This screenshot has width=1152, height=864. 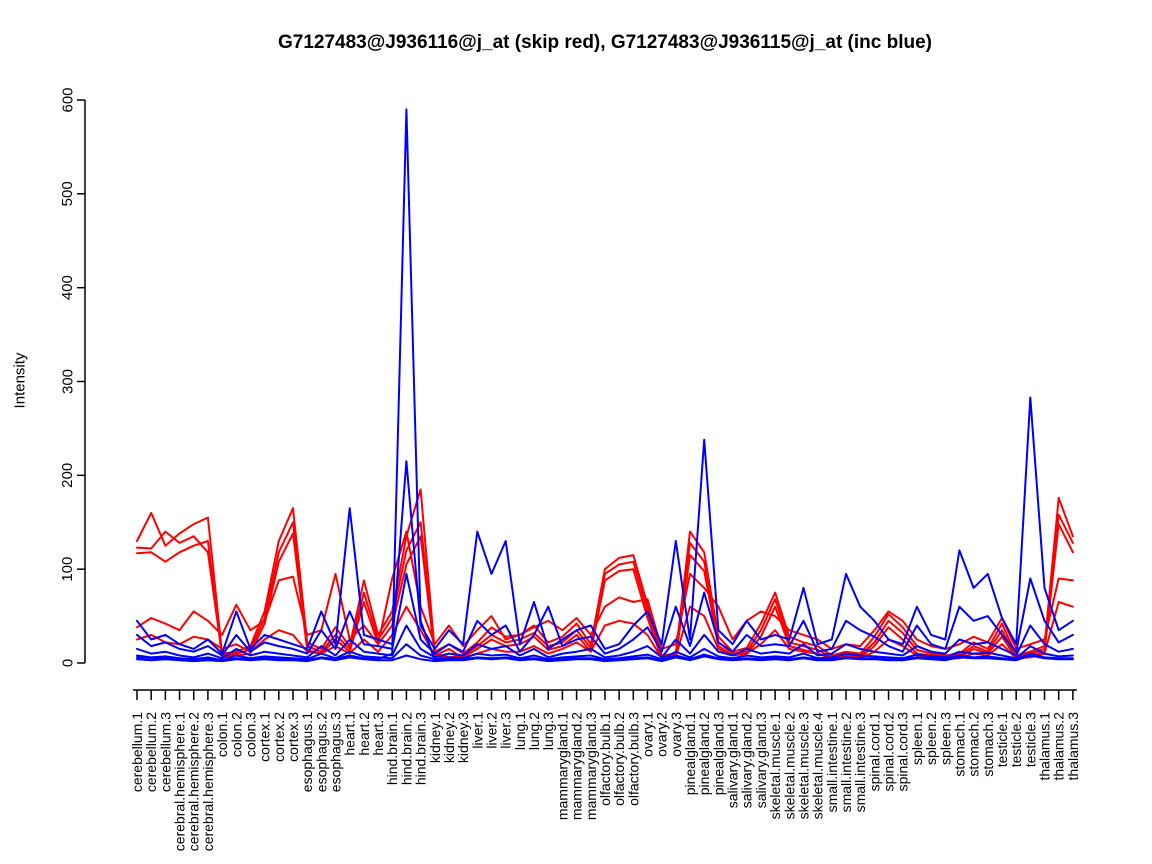 I want to click on x-tick-label: heart.3, so click(x=378, y=734).